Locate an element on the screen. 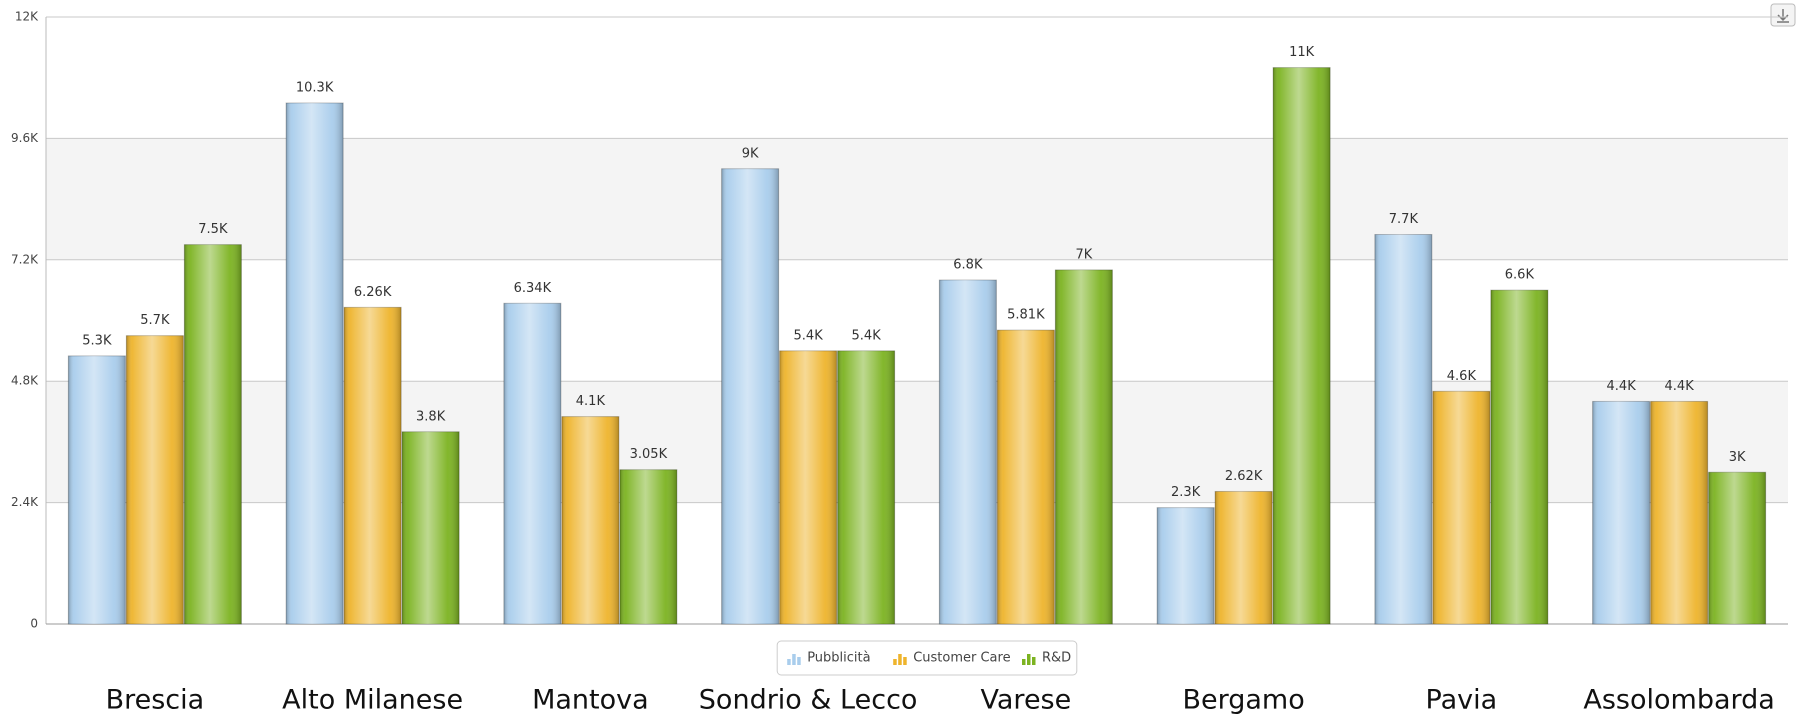 The image size is (1800, 727). value-label: 11K is located at coordinates (1302, 52).